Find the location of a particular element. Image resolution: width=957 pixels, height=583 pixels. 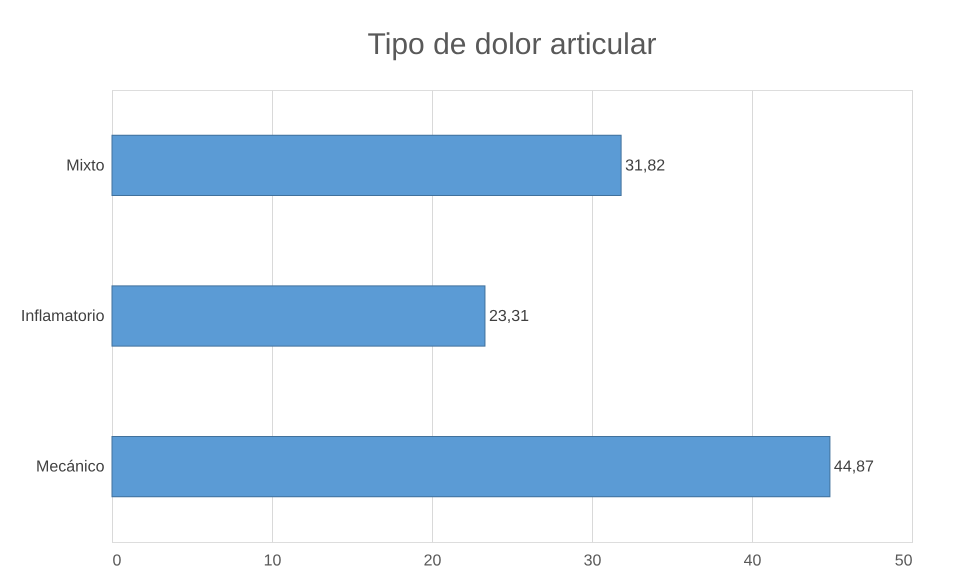

y-tick-label: Inflamatorio is located at coordinates (62, 316).